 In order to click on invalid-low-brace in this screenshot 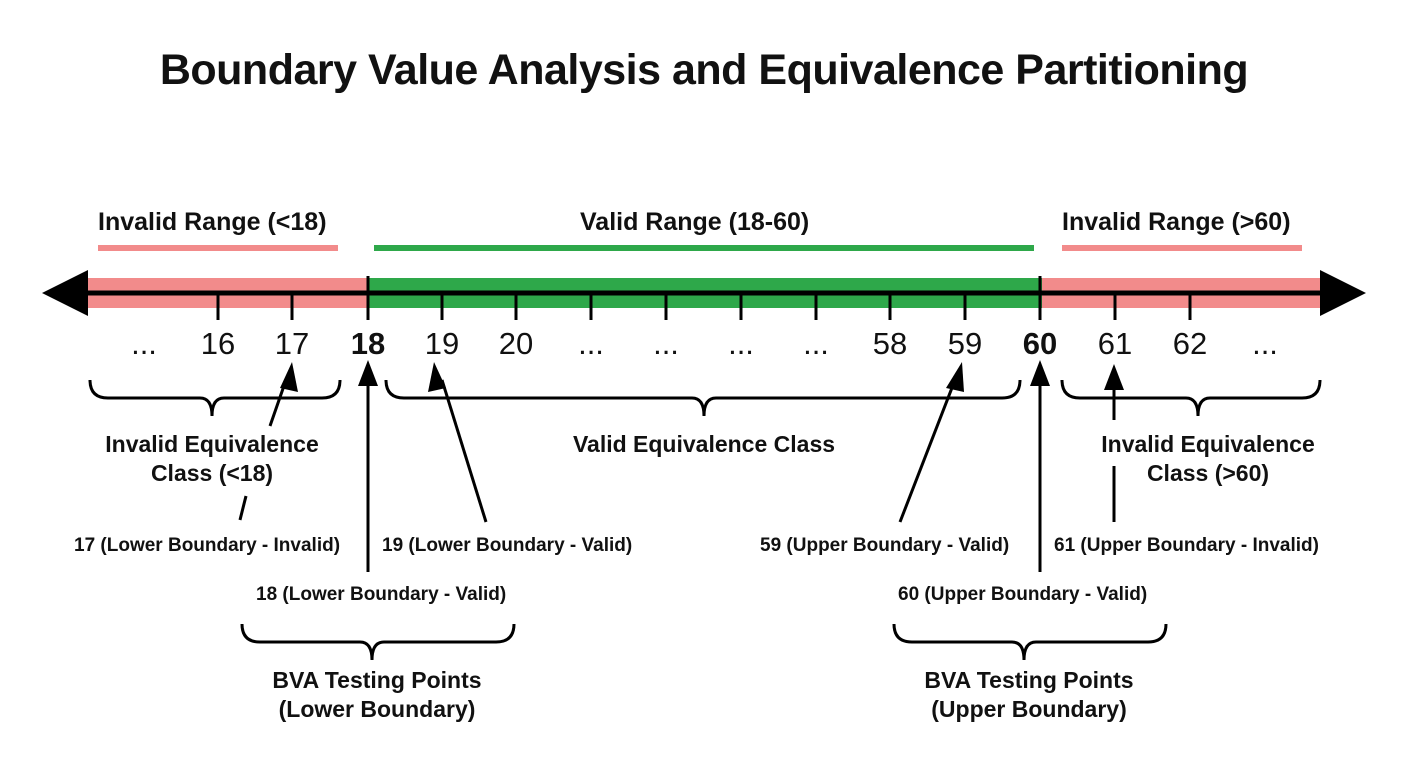, I will do `click(215, 398)`.